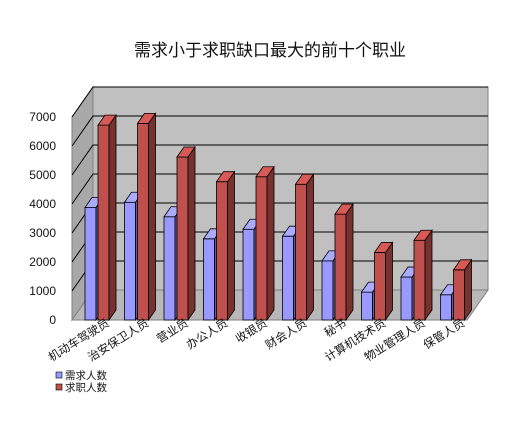 The height and width of the screenshot is (438, 526). I want to click on x-tick-label: 财会人员, so click(286, 334).